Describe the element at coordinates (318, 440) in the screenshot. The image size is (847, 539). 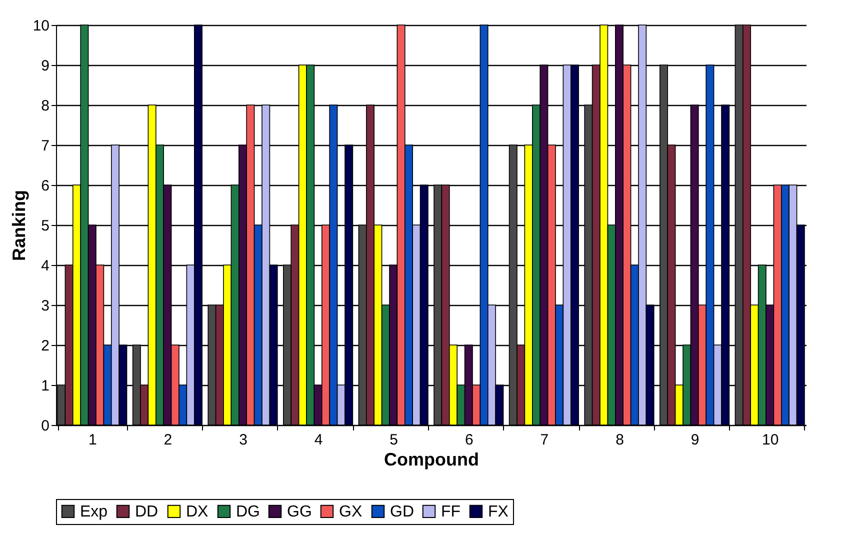
I see `x-tick-label: 4` at that location.